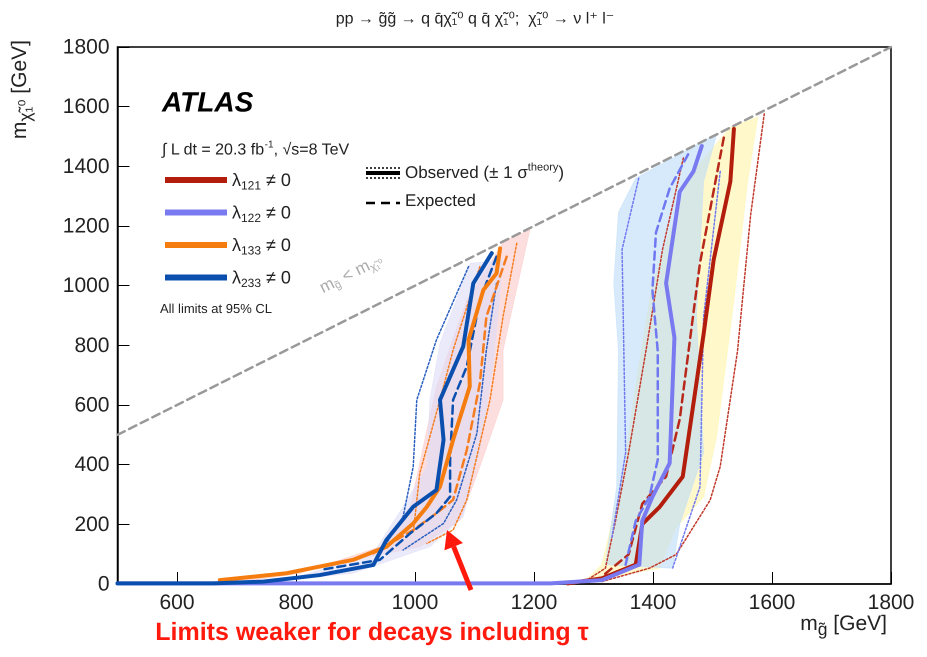 Image resolution: width=927 pixels, height=657 pixels. What do you see at coordinates (475, 19) in the screenshot?
I see `chart-title: pp → g̃g̃ → q q̄χ̃₁⁰ q q̄ χ̃₁⁰; χ̃₁⁰ → ν l⁺ l⁻` at bounding box center [475, 19].